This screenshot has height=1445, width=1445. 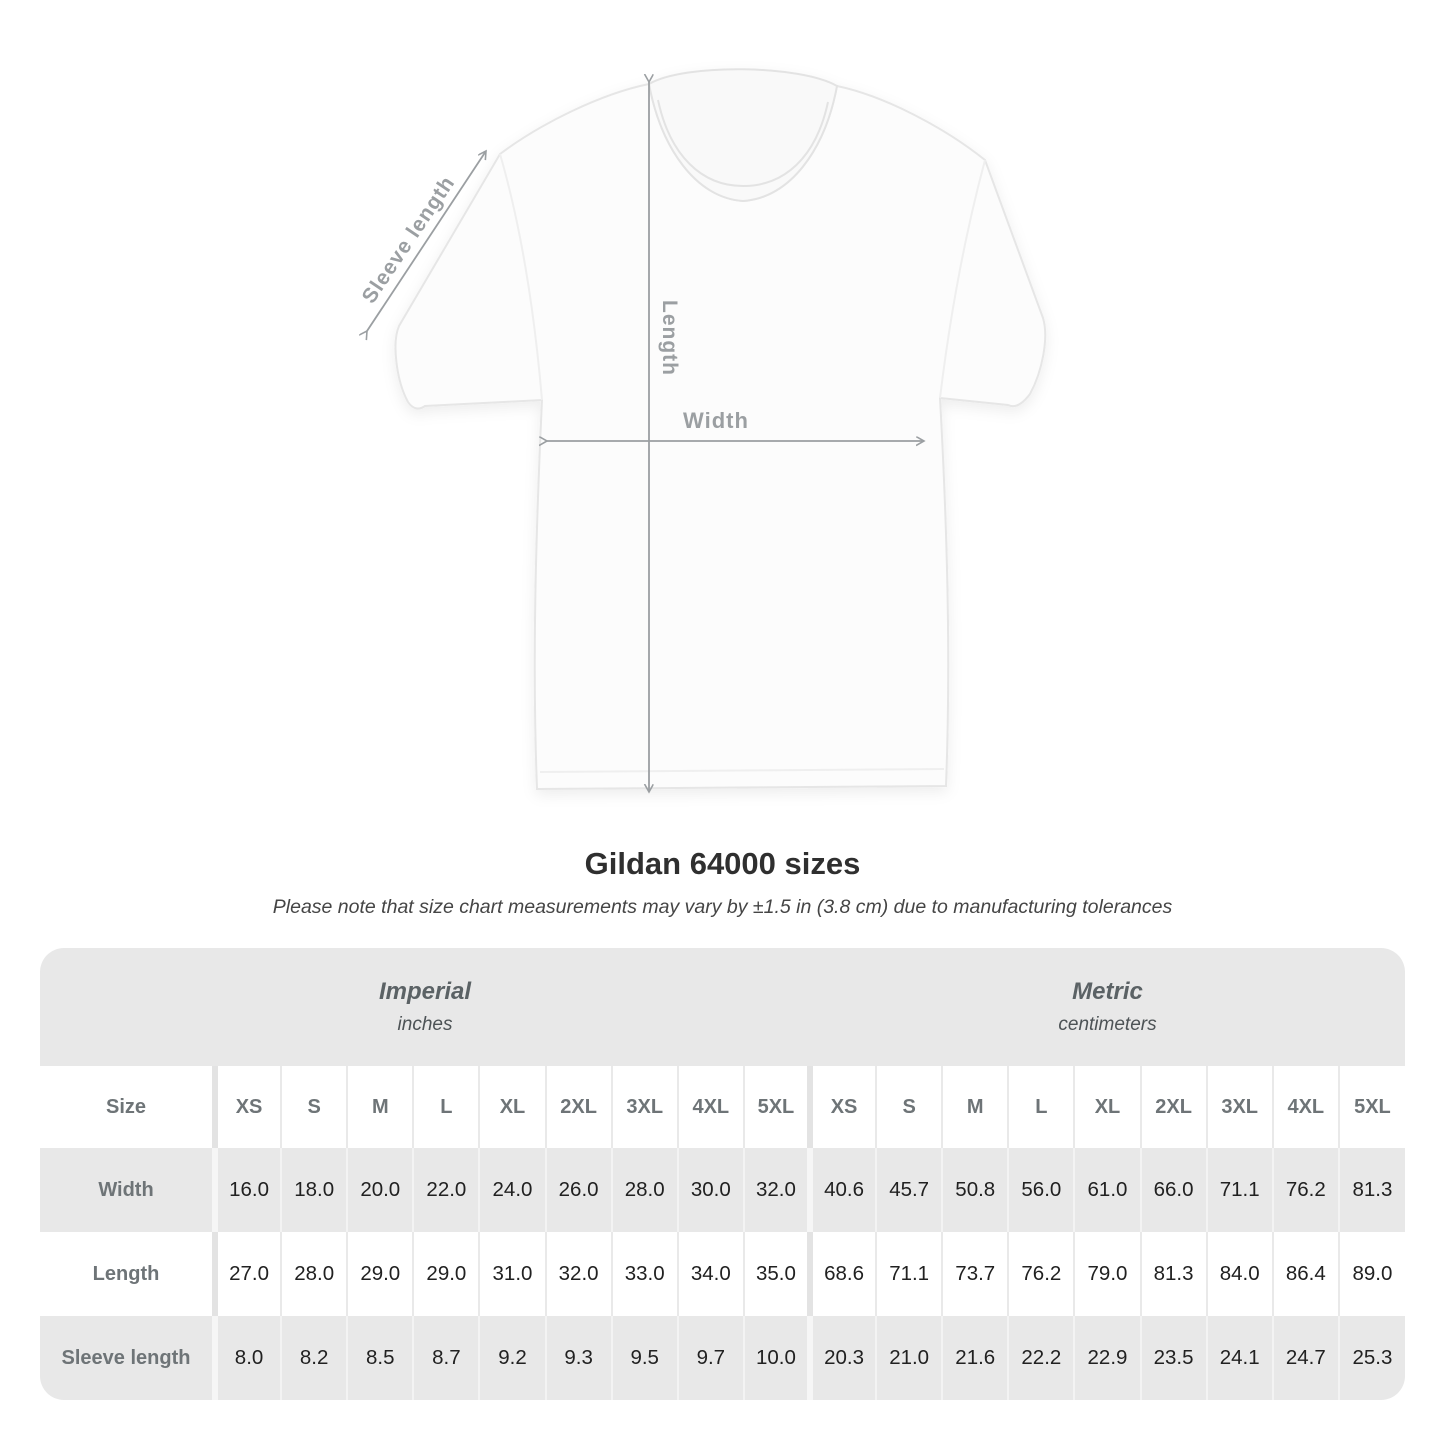 What do you see at coordinates (975, 1358) in the screenshot?
I see `table-cell: 21.6` at bounding box center [975, 1358].